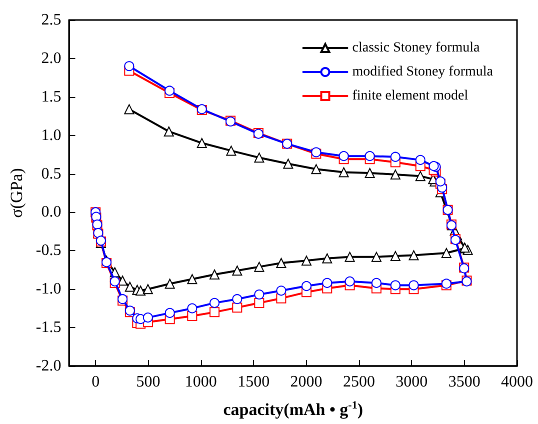  Describe the element at coordinates (148, 382) in the screenshot. I see `x-tick-label: 500` at that location.